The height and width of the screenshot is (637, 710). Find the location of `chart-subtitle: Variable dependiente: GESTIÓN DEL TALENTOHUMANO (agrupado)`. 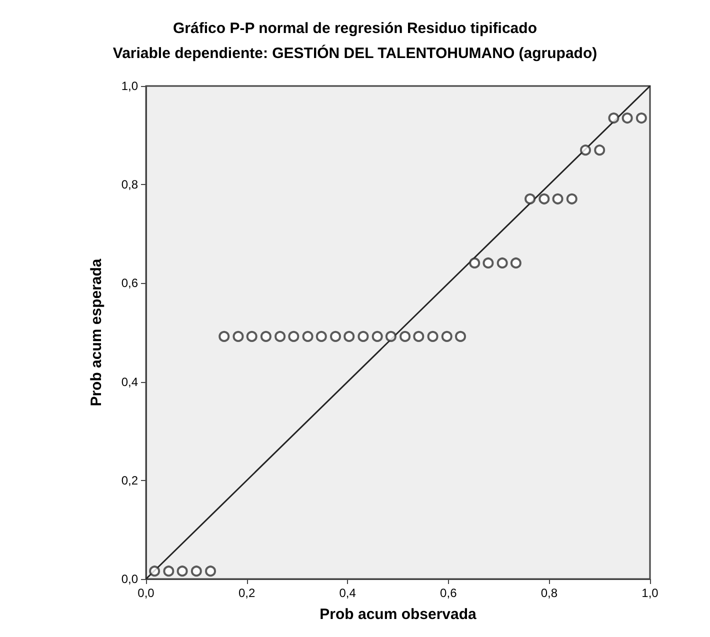

chart-subtitle: Variable dependiente: GESTIÓN DEL TALENTOHUMANO (agrupado) is located at coordinates (355, 53).